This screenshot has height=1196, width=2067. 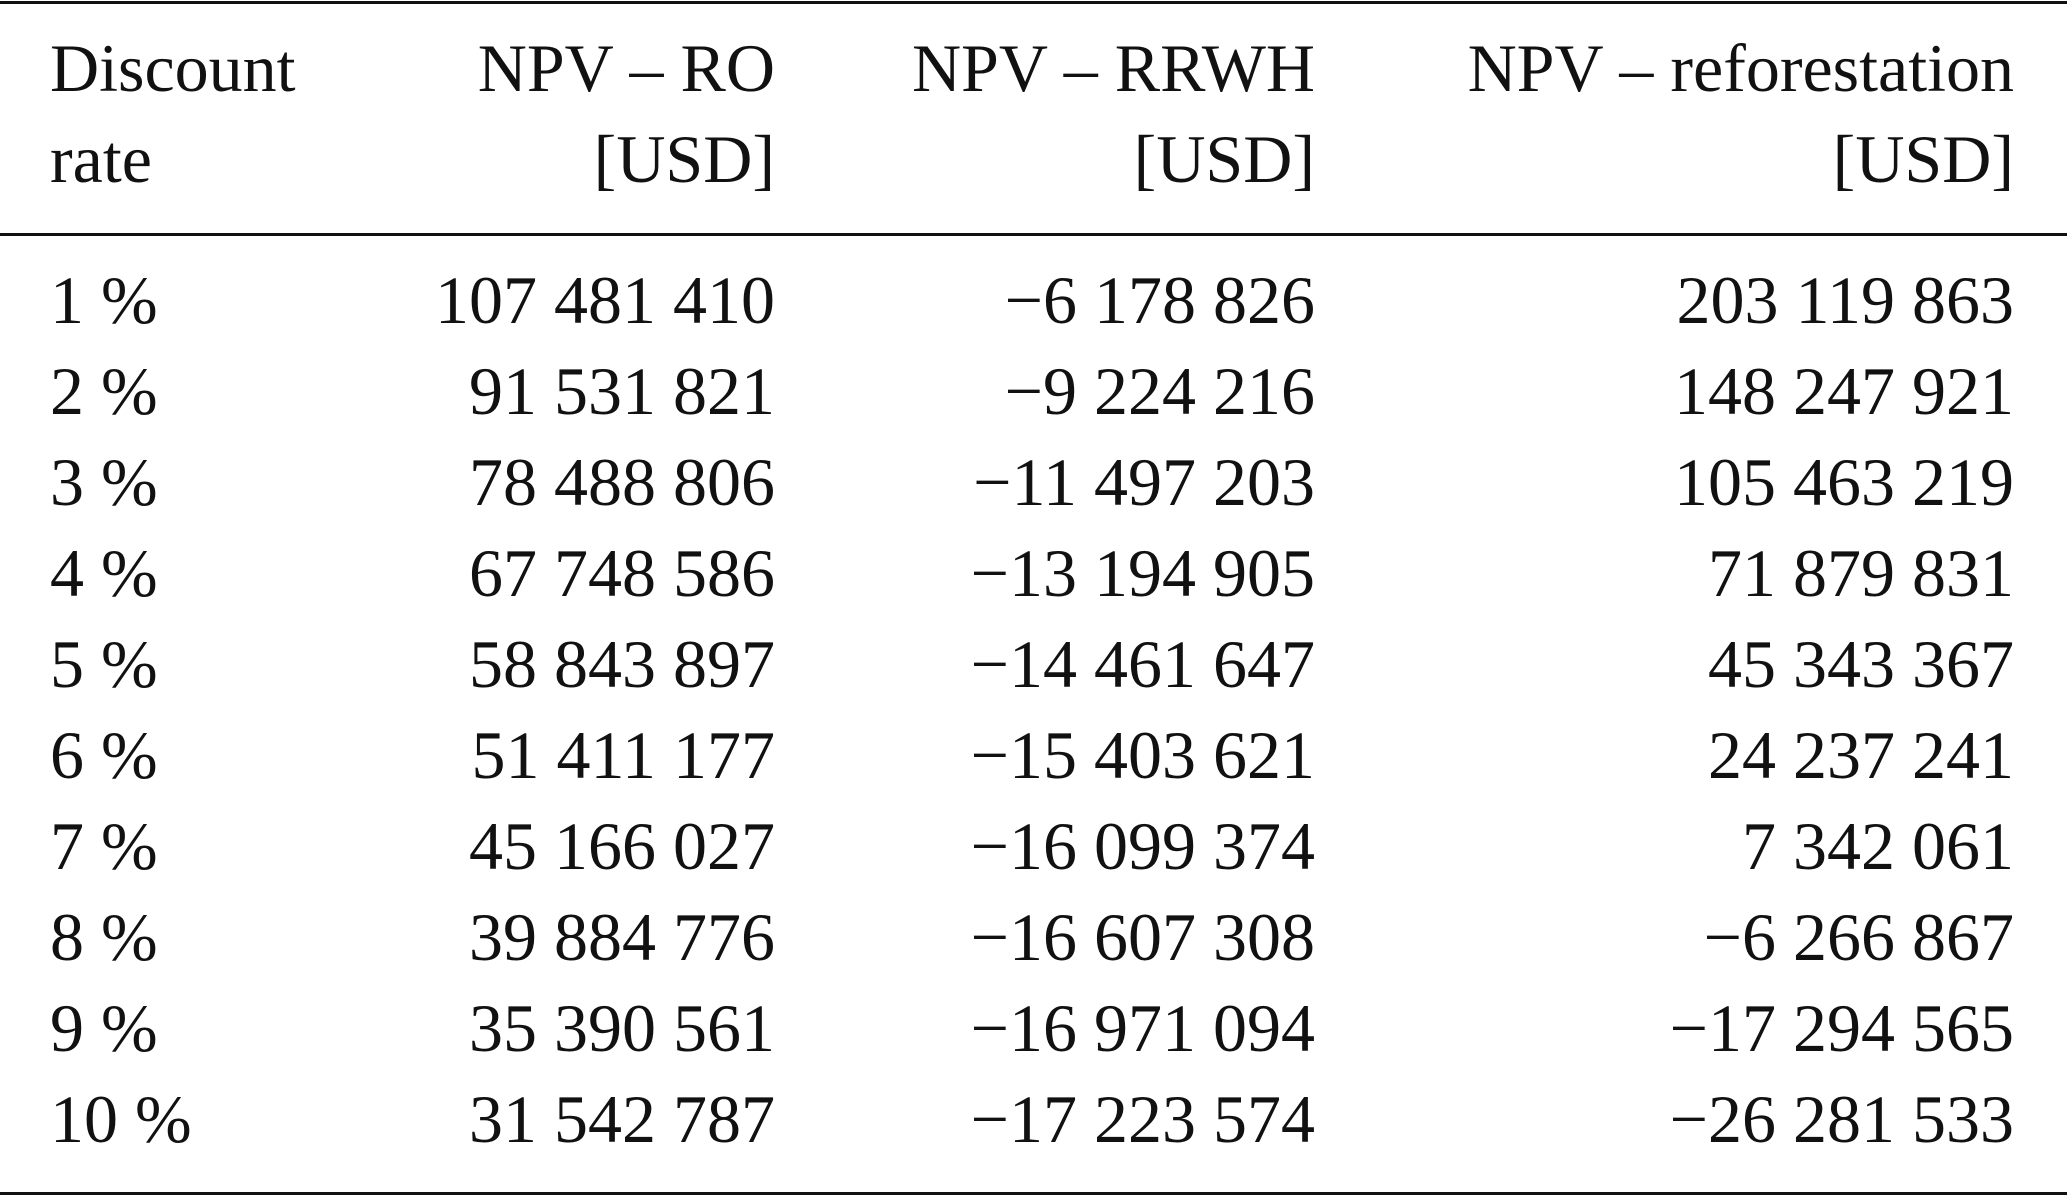 What do you see at coordinates (1878, 846) in the screenshot?
I see `value-cell: 7 342 061` at bounding box center [1878, 846].